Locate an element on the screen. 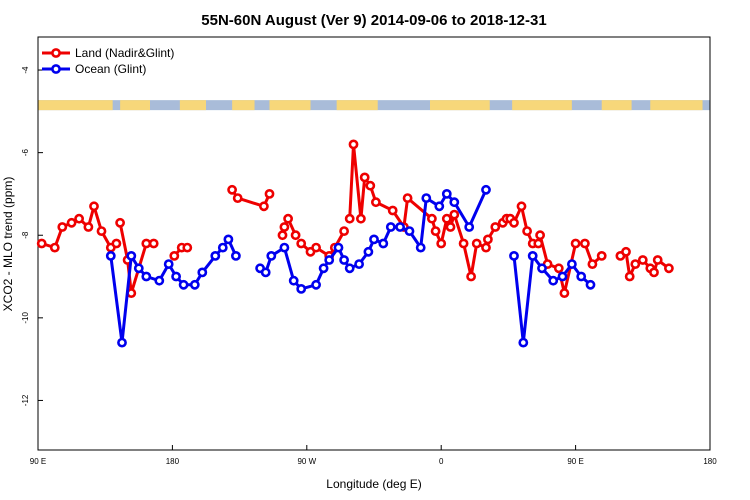  x-axis: 90 E 180 90 W 0 90 E 180 is located at coordinates (373, 455).